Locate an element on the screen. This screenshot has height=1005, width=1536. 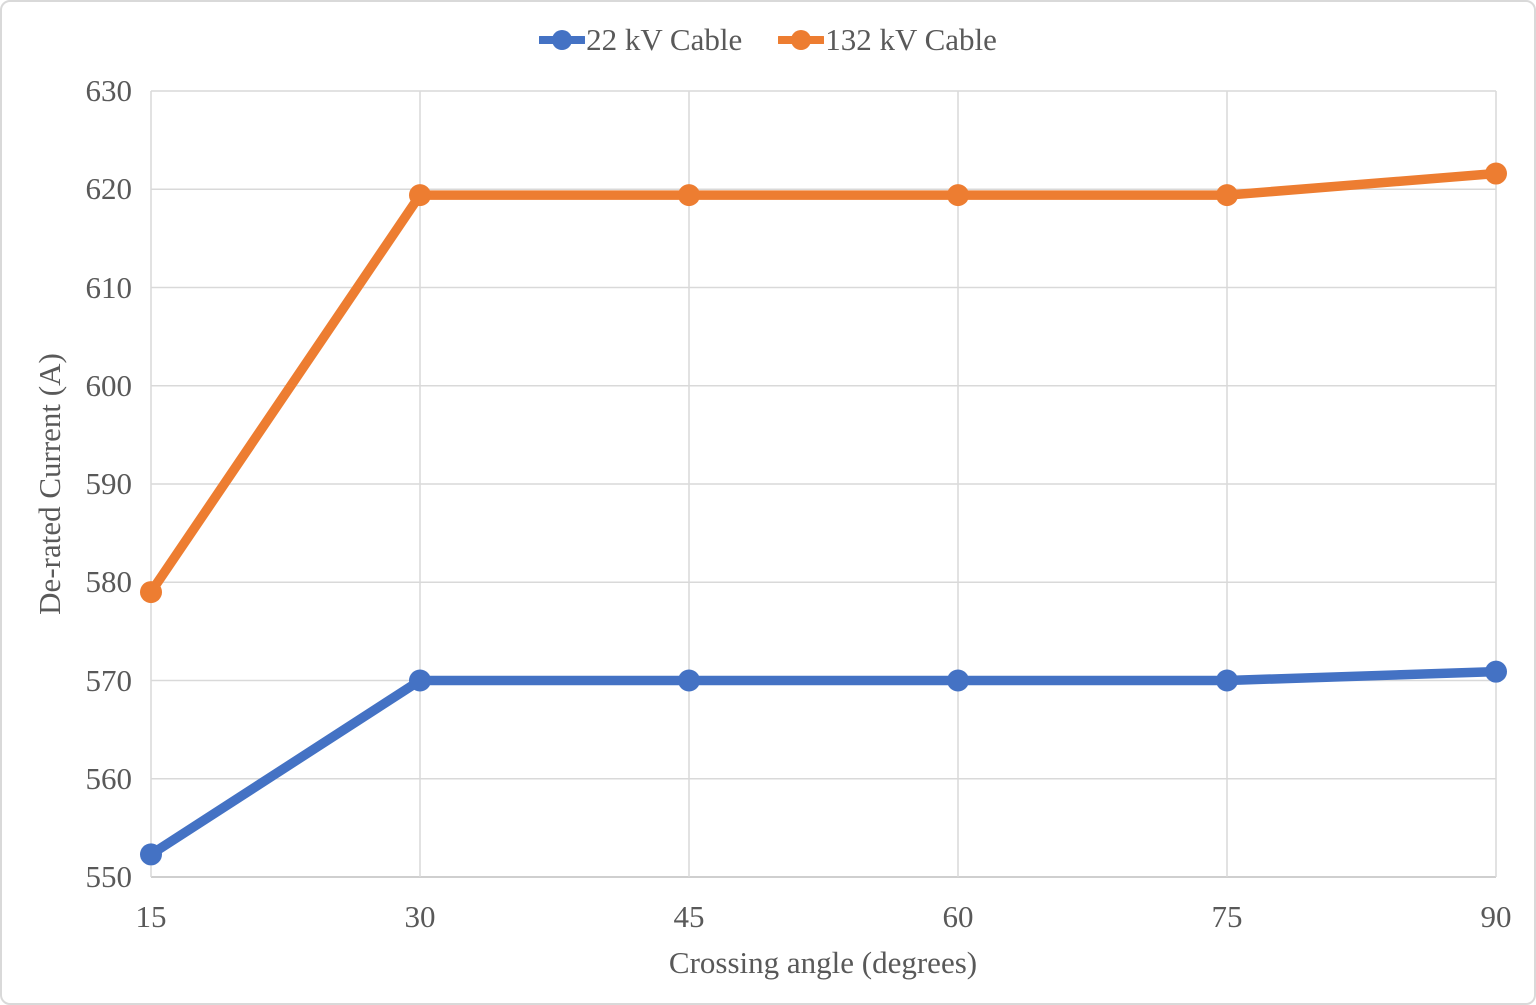
x-tick-label: 75 is located at coordinates (1227, 916).